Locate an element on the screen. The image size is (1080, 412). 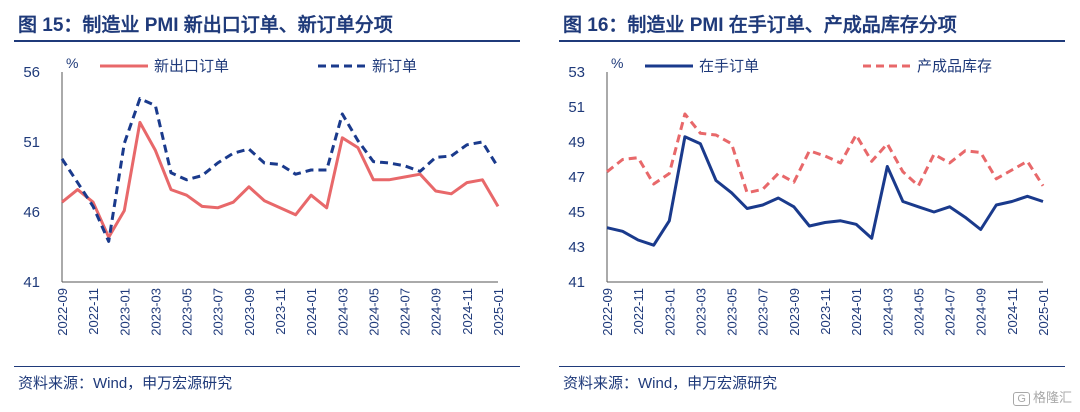
y-tick-label: 47 is located at coordinates (576, 177).